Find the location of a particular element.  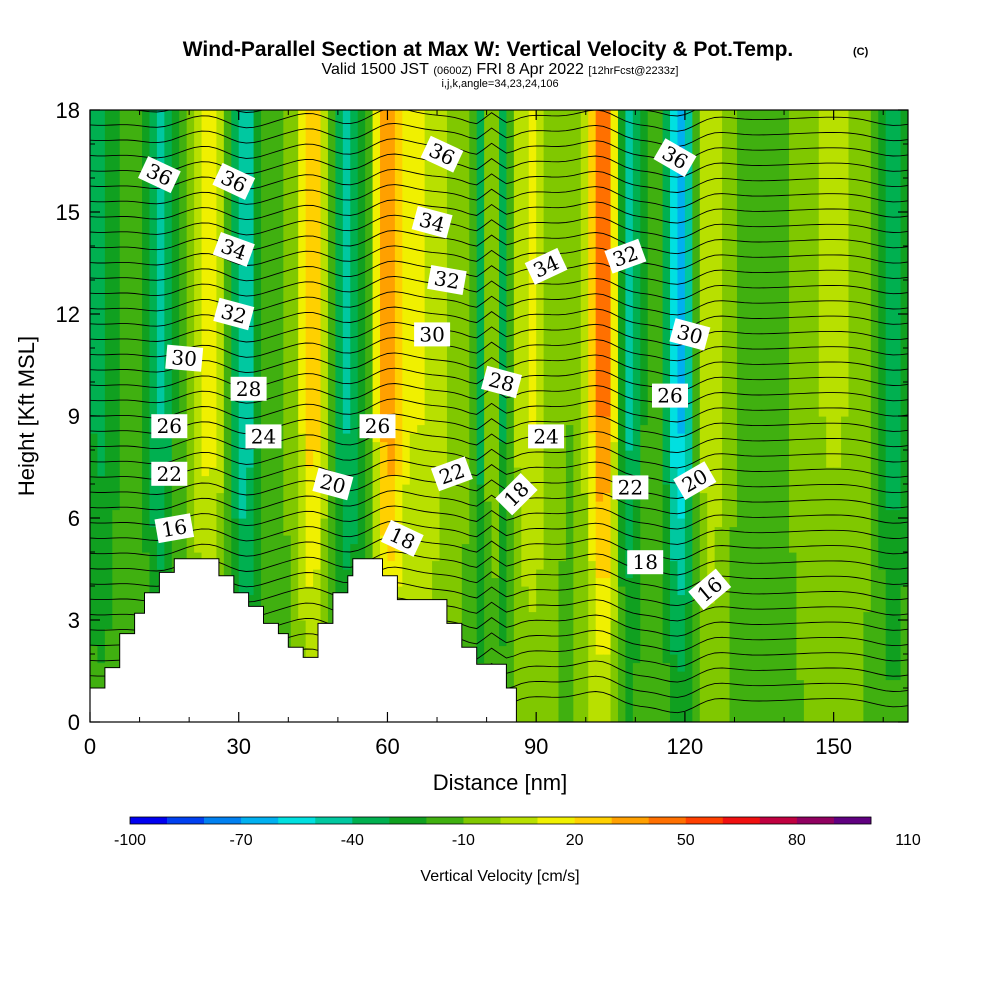

colorbar-label: -70 is located at coordinates (241, 840).